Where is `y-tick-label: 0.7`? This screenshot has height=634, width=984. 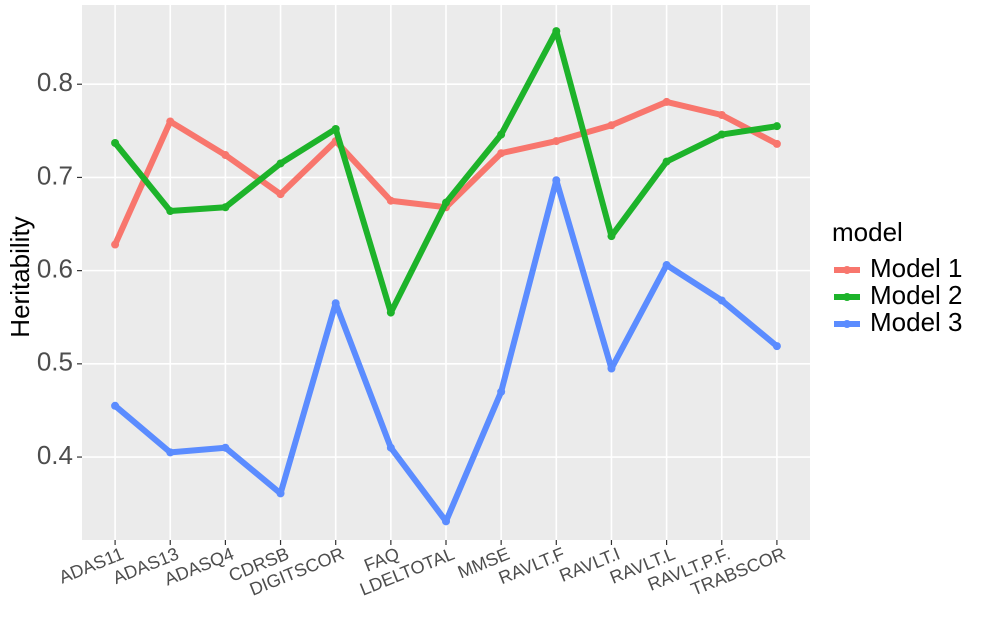 y-tick-label: 0.7 is located at coordinates (55, 175).